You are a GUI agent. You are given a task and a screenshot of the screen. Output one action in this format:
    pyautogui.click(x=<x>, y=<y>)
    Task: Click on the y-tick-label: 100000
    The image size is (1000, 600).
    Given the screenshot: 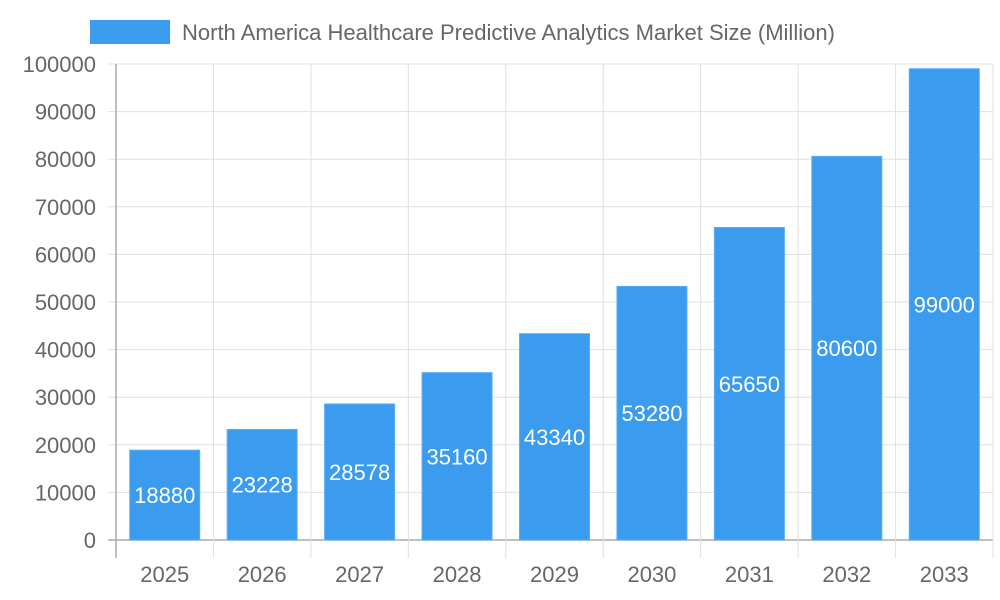 What is the action you would take?
    pyautogui.click(x=59, y=64)
    